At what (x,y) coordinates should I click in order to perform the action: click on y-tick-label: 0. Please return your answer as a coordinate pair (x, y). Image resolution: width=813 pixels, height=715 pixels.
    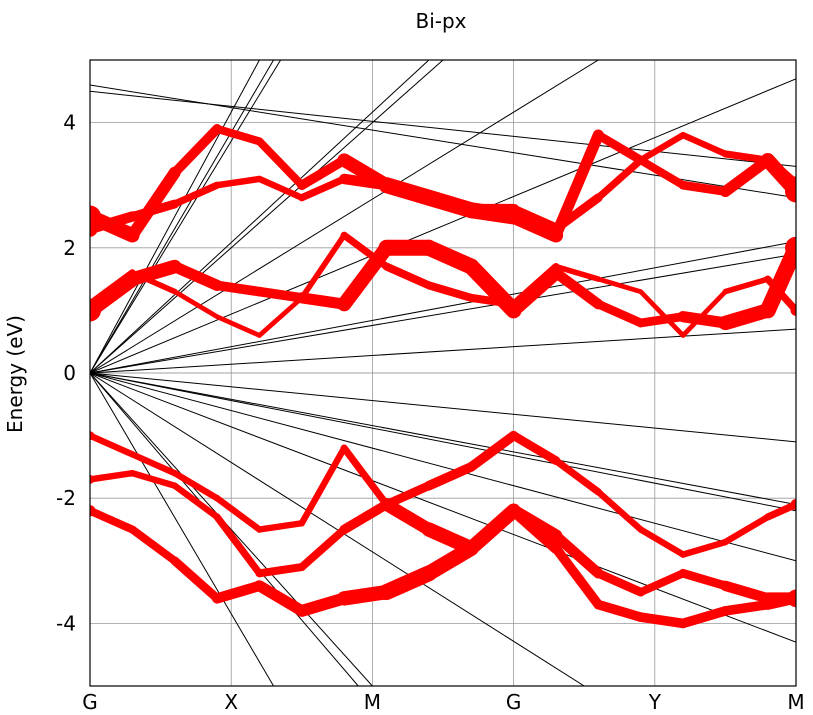
    Looking at the image, I should click on (69, 373).